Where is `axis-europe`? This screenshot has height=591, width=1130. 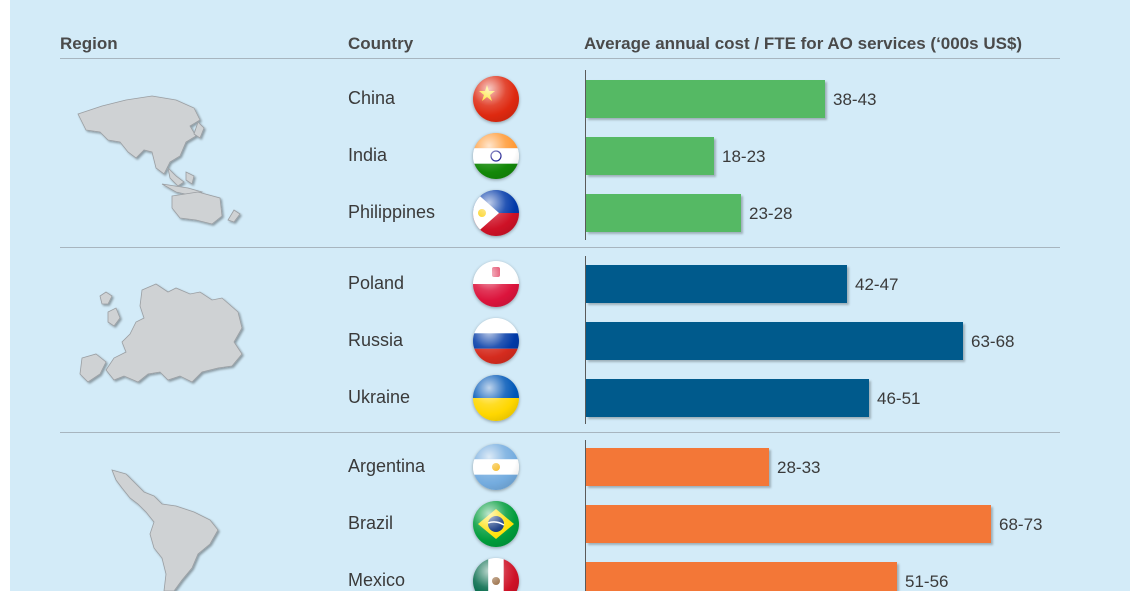 axis-europe is located at coordinates (585, 340).